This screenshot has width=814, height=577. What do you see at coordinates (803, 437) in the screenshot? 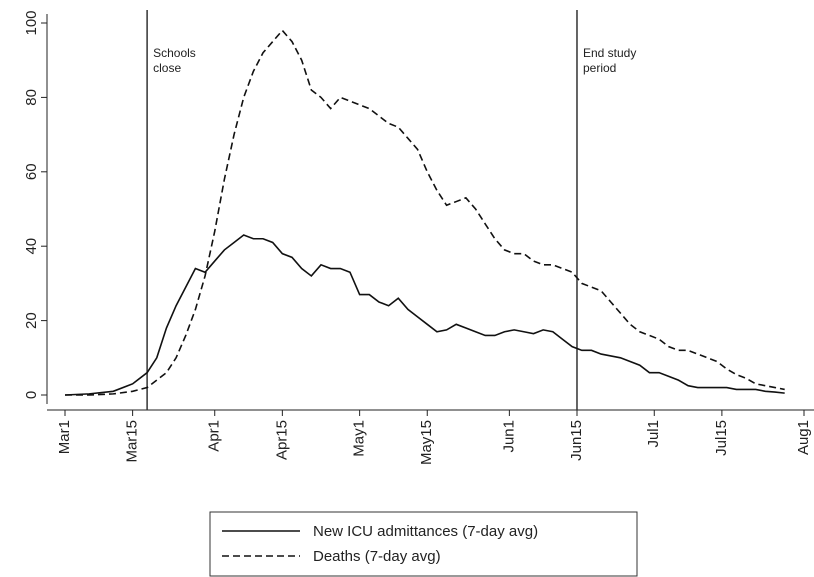
I see `x-tick-label: Aug1` at bounding box center [803, 437].